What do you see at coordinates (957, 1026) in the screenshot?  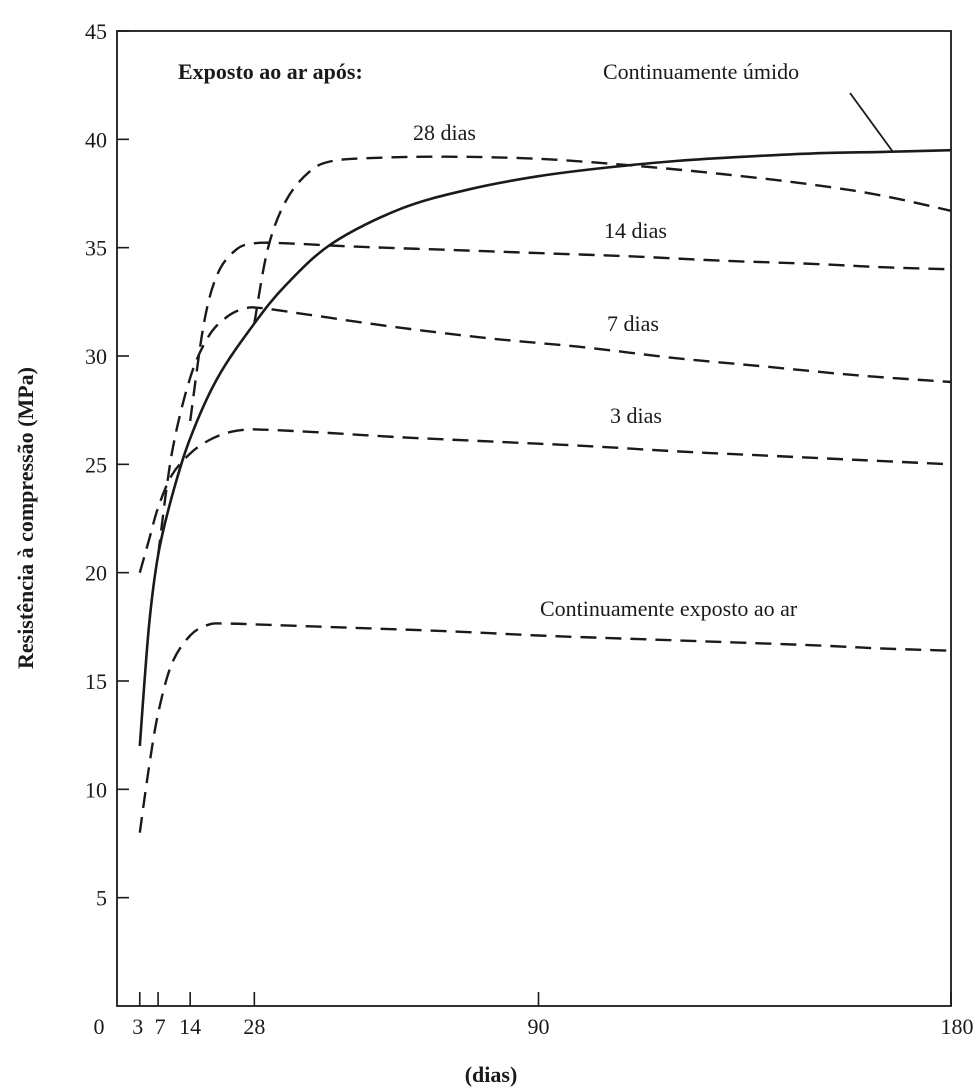 I see `x-tick-label-180: 180` at bounding box center [957, 1026].